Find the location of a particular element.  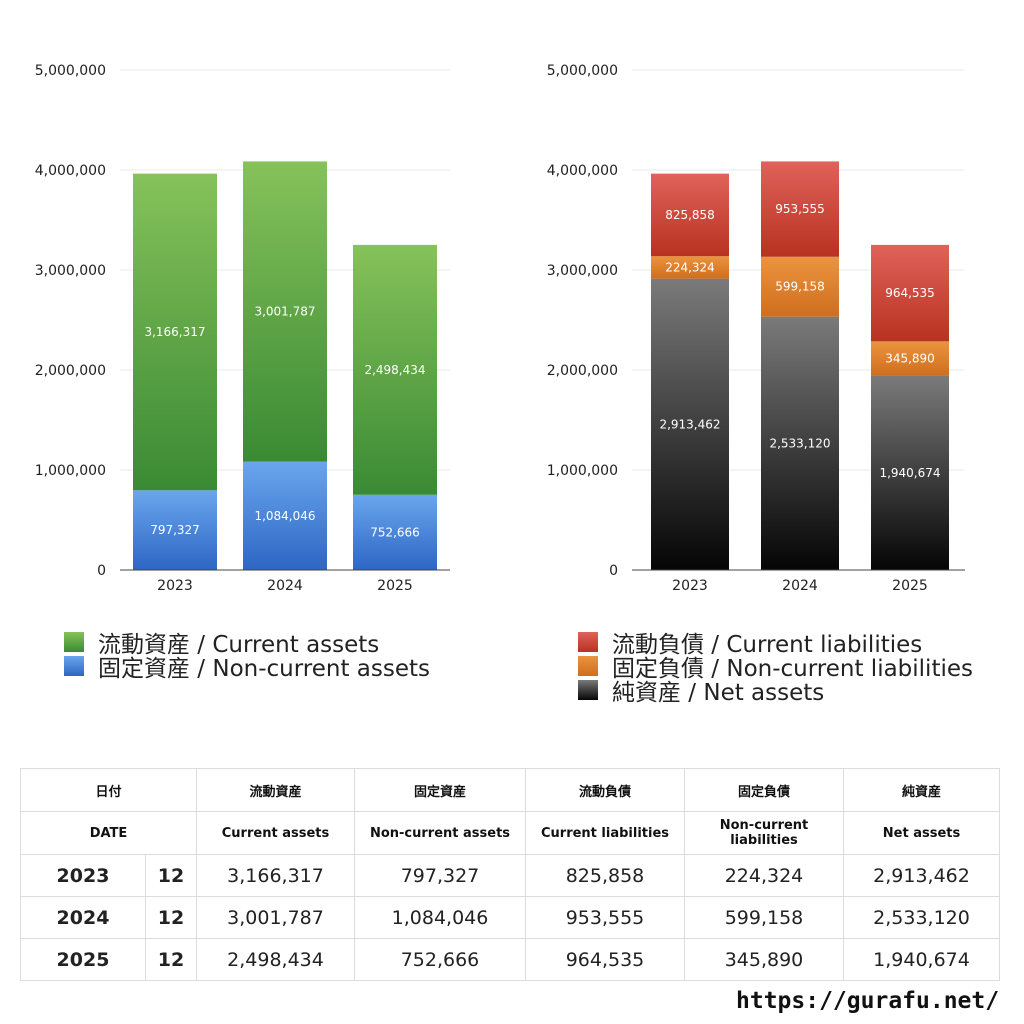

y-tick-label: 5,000,000 is located at coordinates (582, 71).